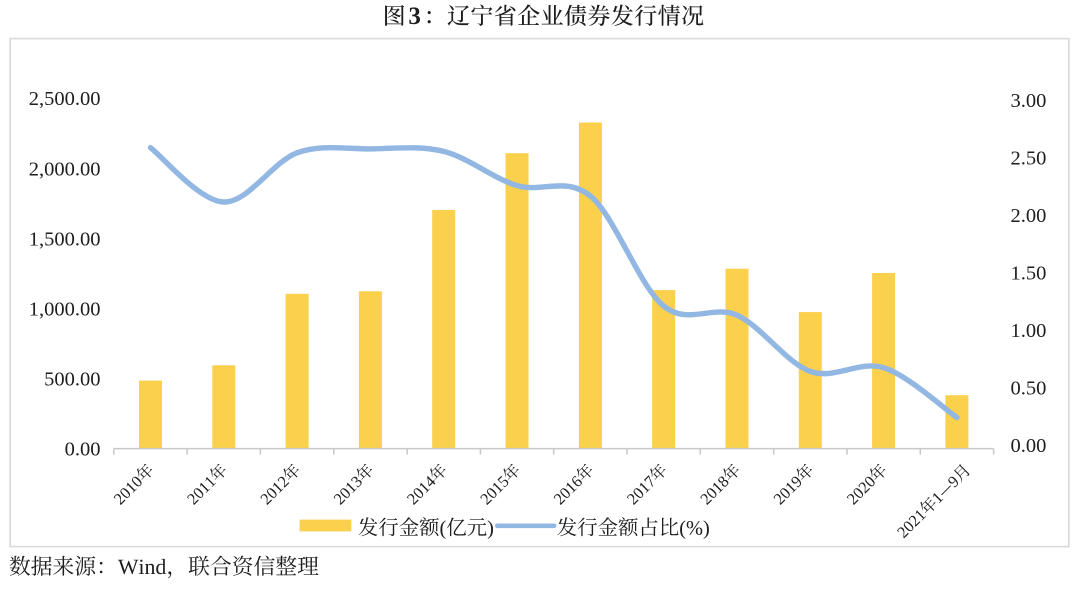 This screenshot has height=594, width=1080. What do you see at coordinates (65, 169) in the screenshot?
I see `svg-text: 2,000.00` at bounding box center [65, 169].